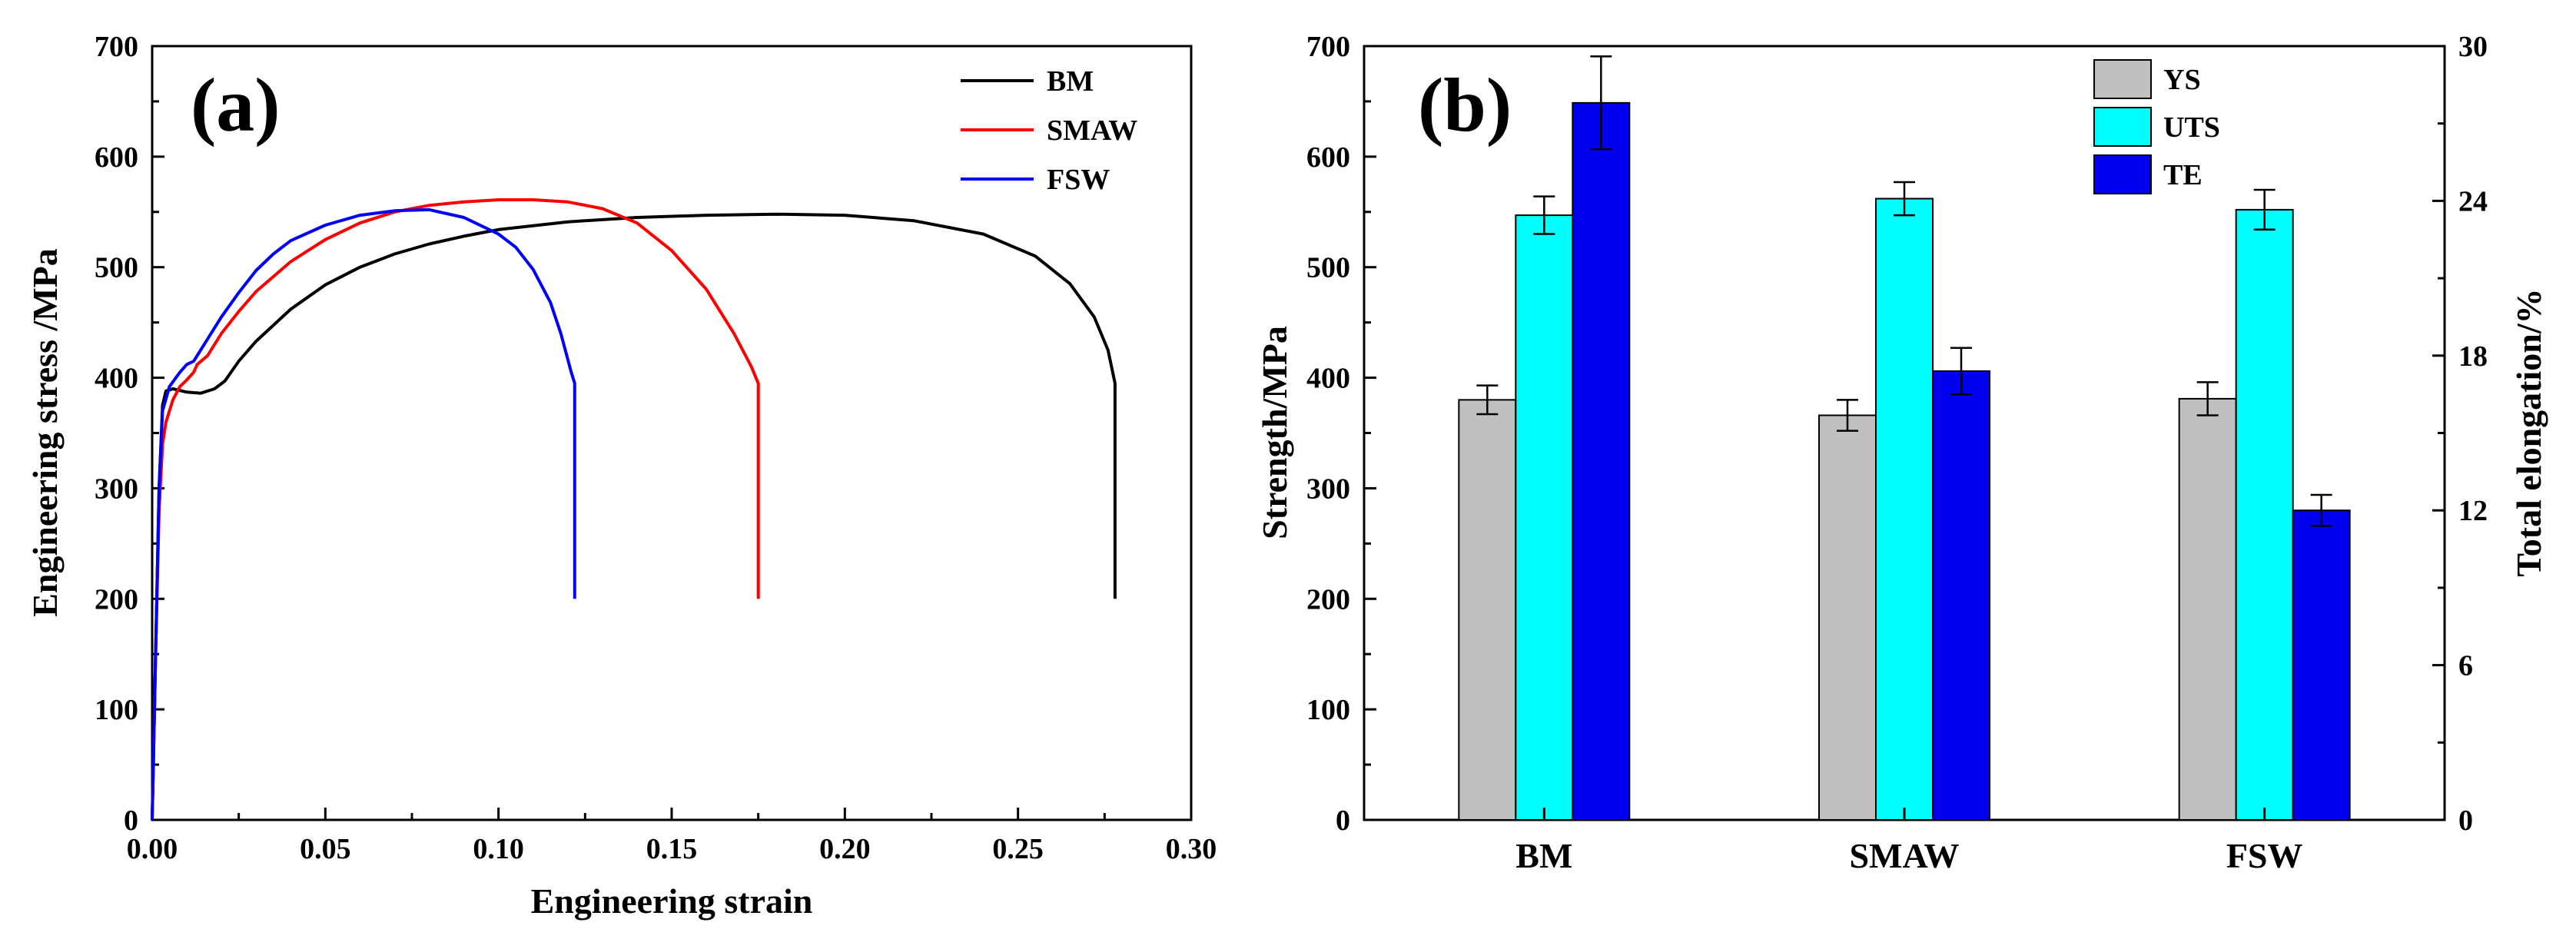  Describe the element at coordinates (2473, 201) in the screenshot. I see `right-y-tick-label: 24` at that location.